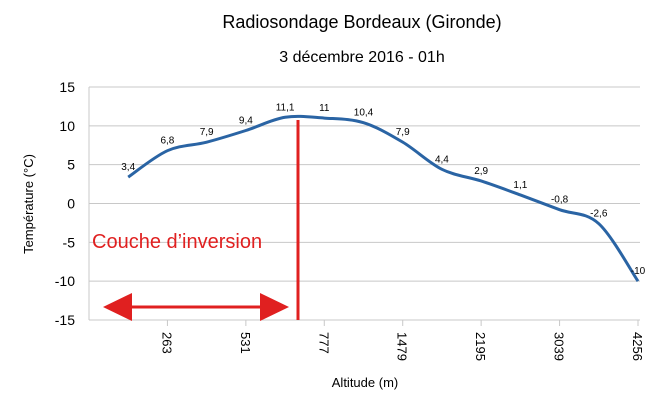 This screenshot has height=410, width=670. Describe the element at coordinates (67, 126) in the screenshot. I see `y-tick-label: 10` at that location.